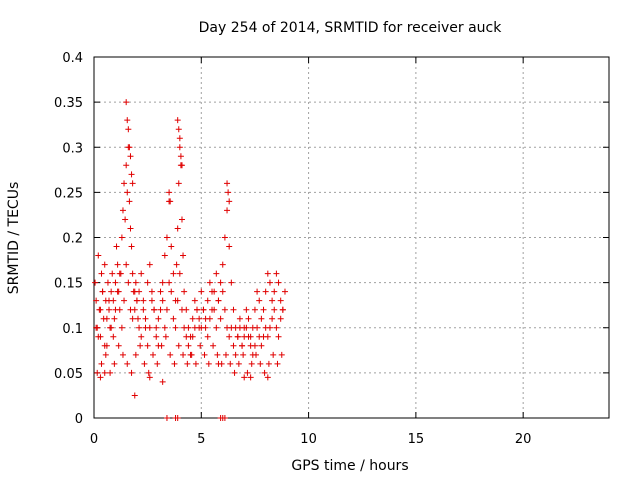 This screenshot has width=640, height=480. What do you see at coordinates (72, 329) in the screenshot?
I see `y-tick-label: 0.1` at bounding box center [72, 329].